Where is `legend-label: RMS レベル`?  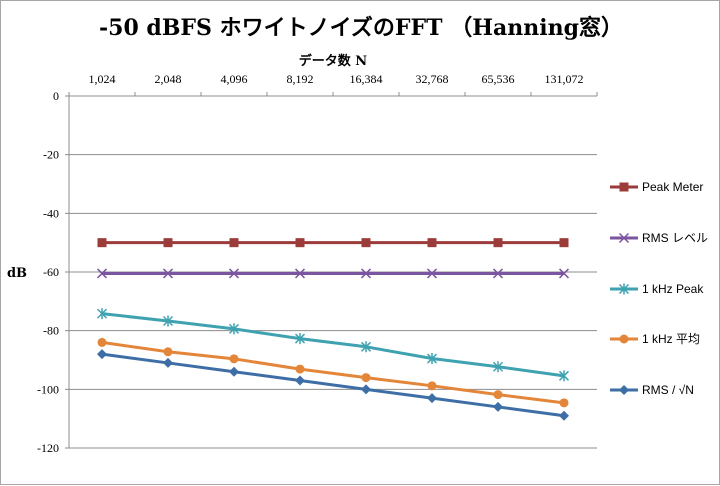
legend-label: RMS レベル is located at coordinates (675, 238).